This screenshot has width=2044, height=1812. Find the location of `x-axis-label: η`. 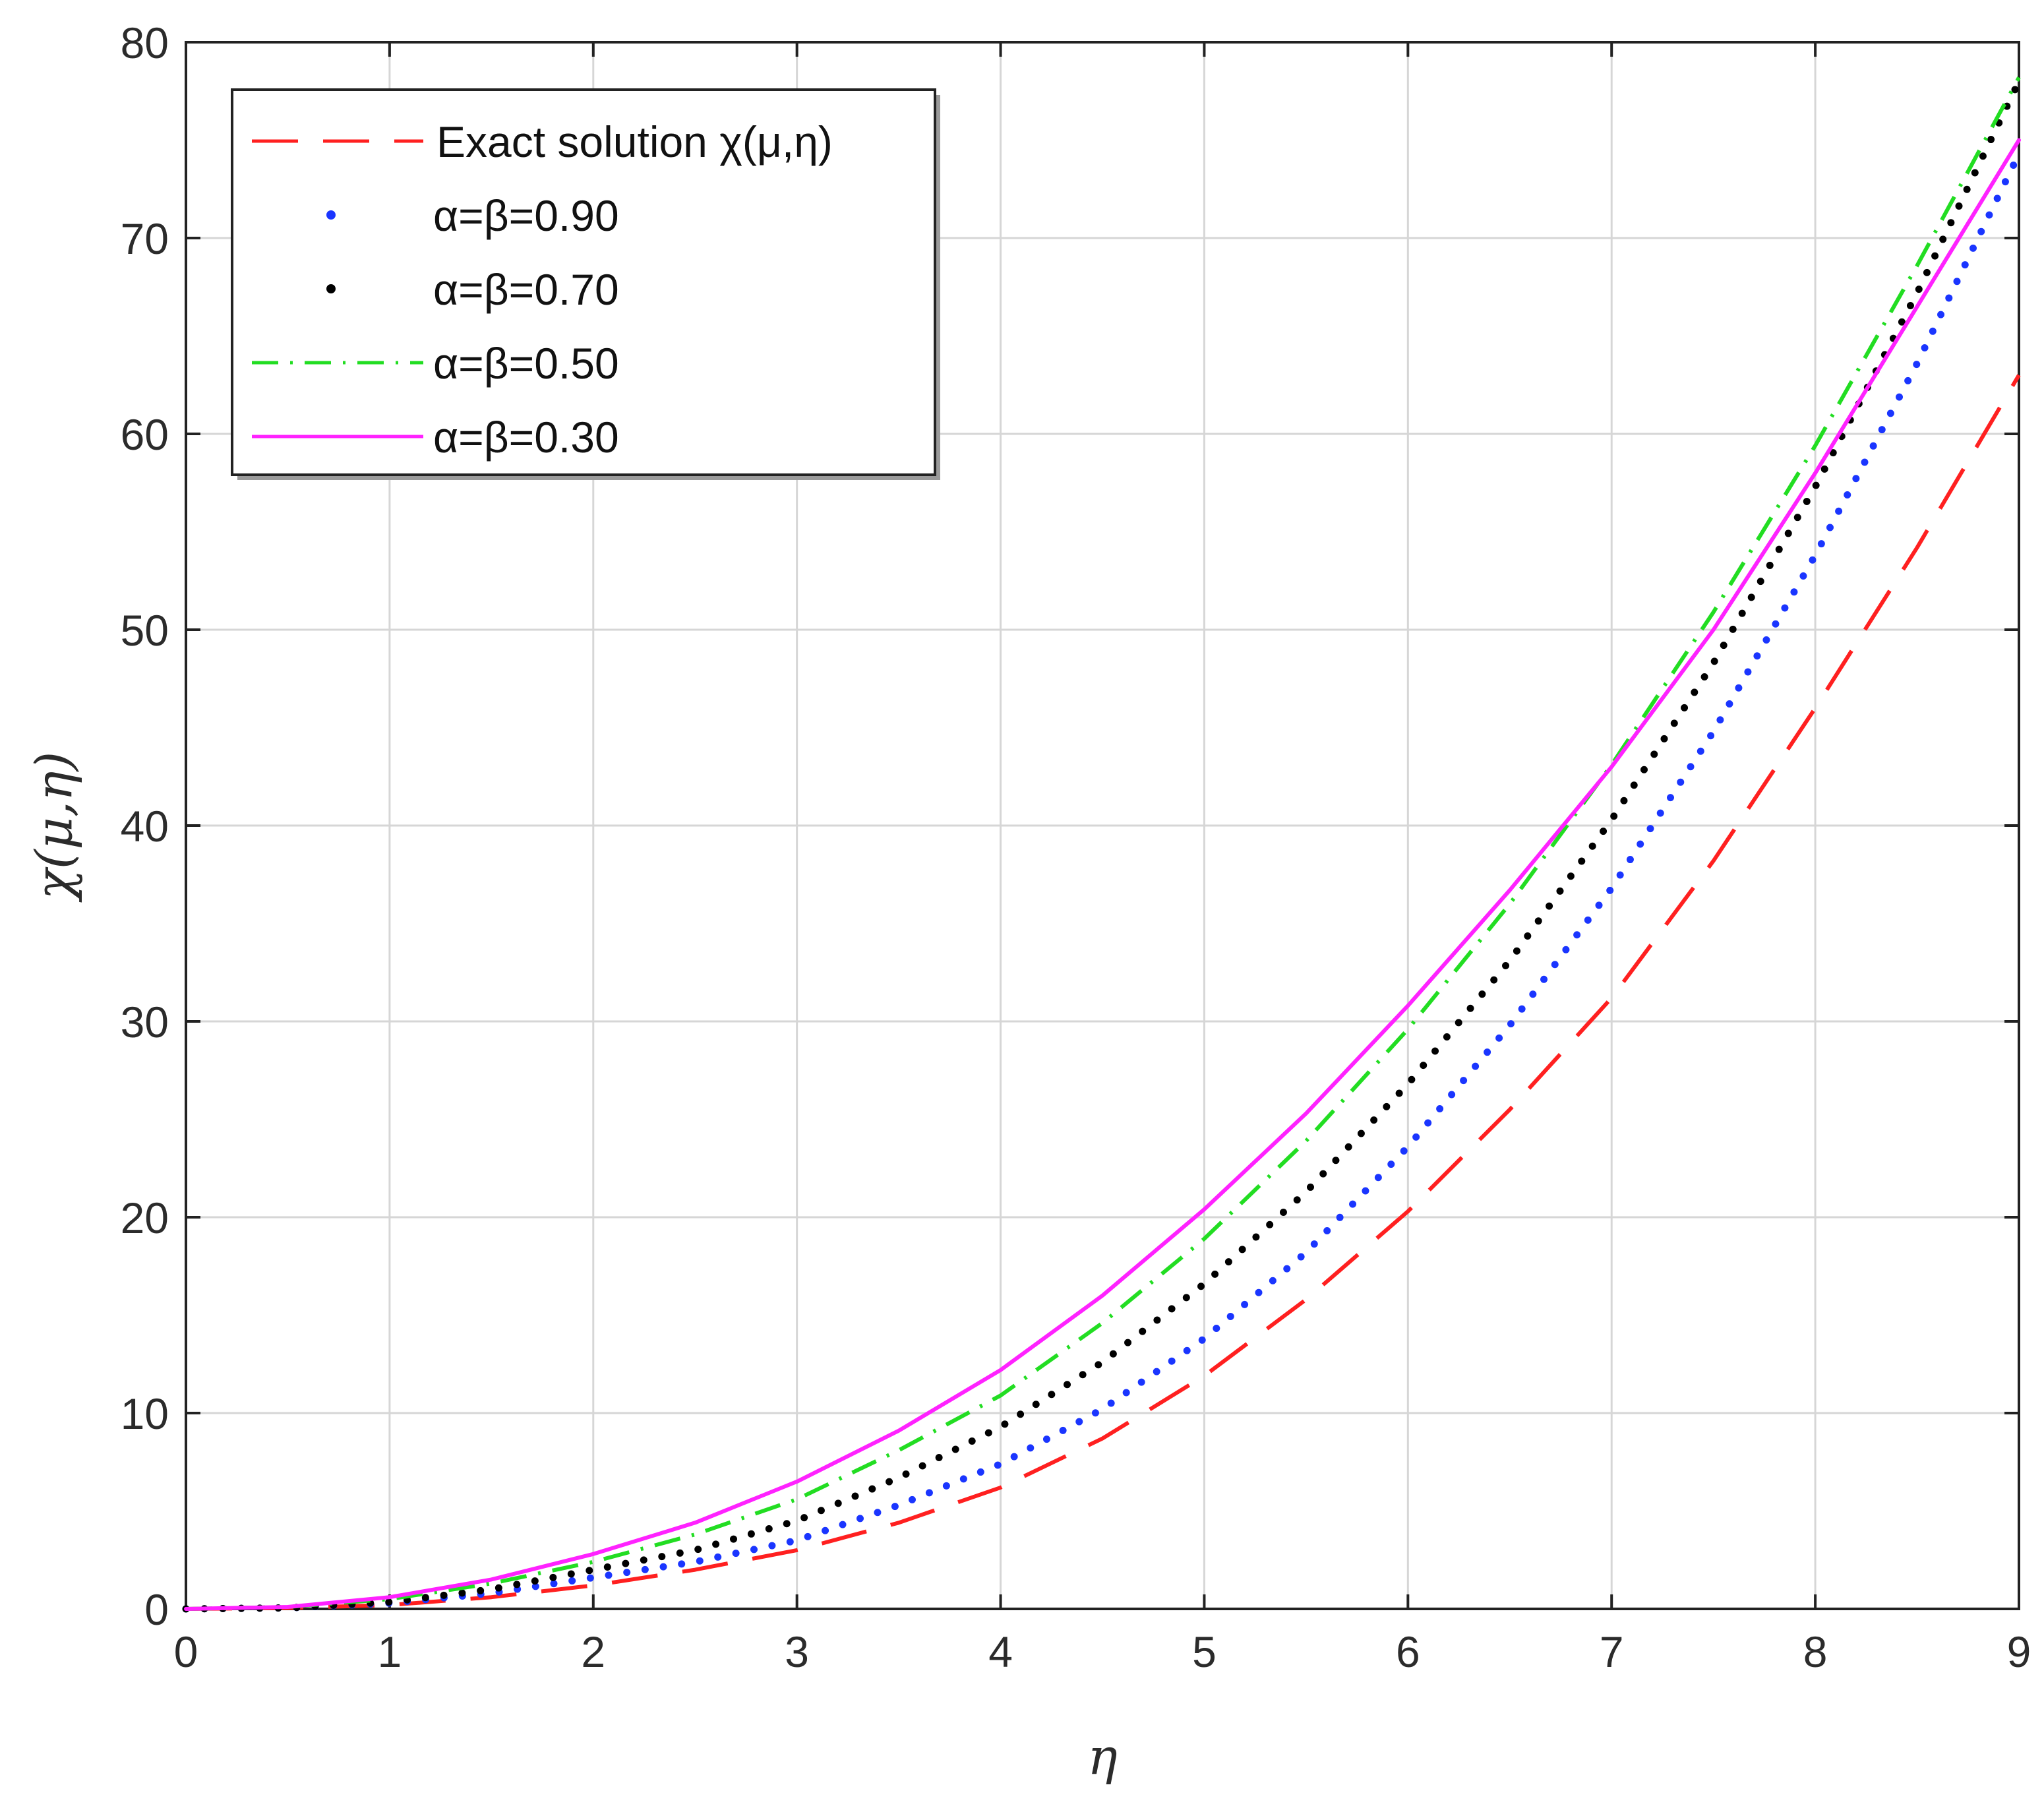

x-axis-label: η is located at coordinates (1102, 1756).